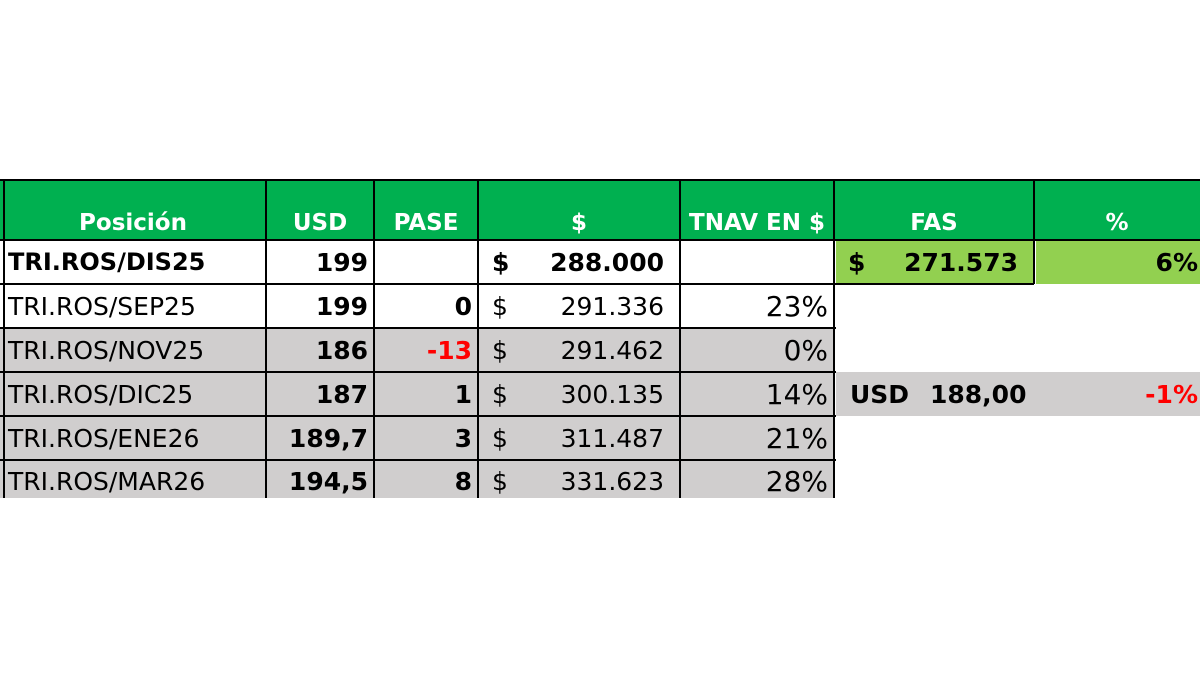 This screenshot has height=675, width=1200. Describe the element at coordinates (426, 438) in the screenshot. I see `cell-pase: 3` at that location.